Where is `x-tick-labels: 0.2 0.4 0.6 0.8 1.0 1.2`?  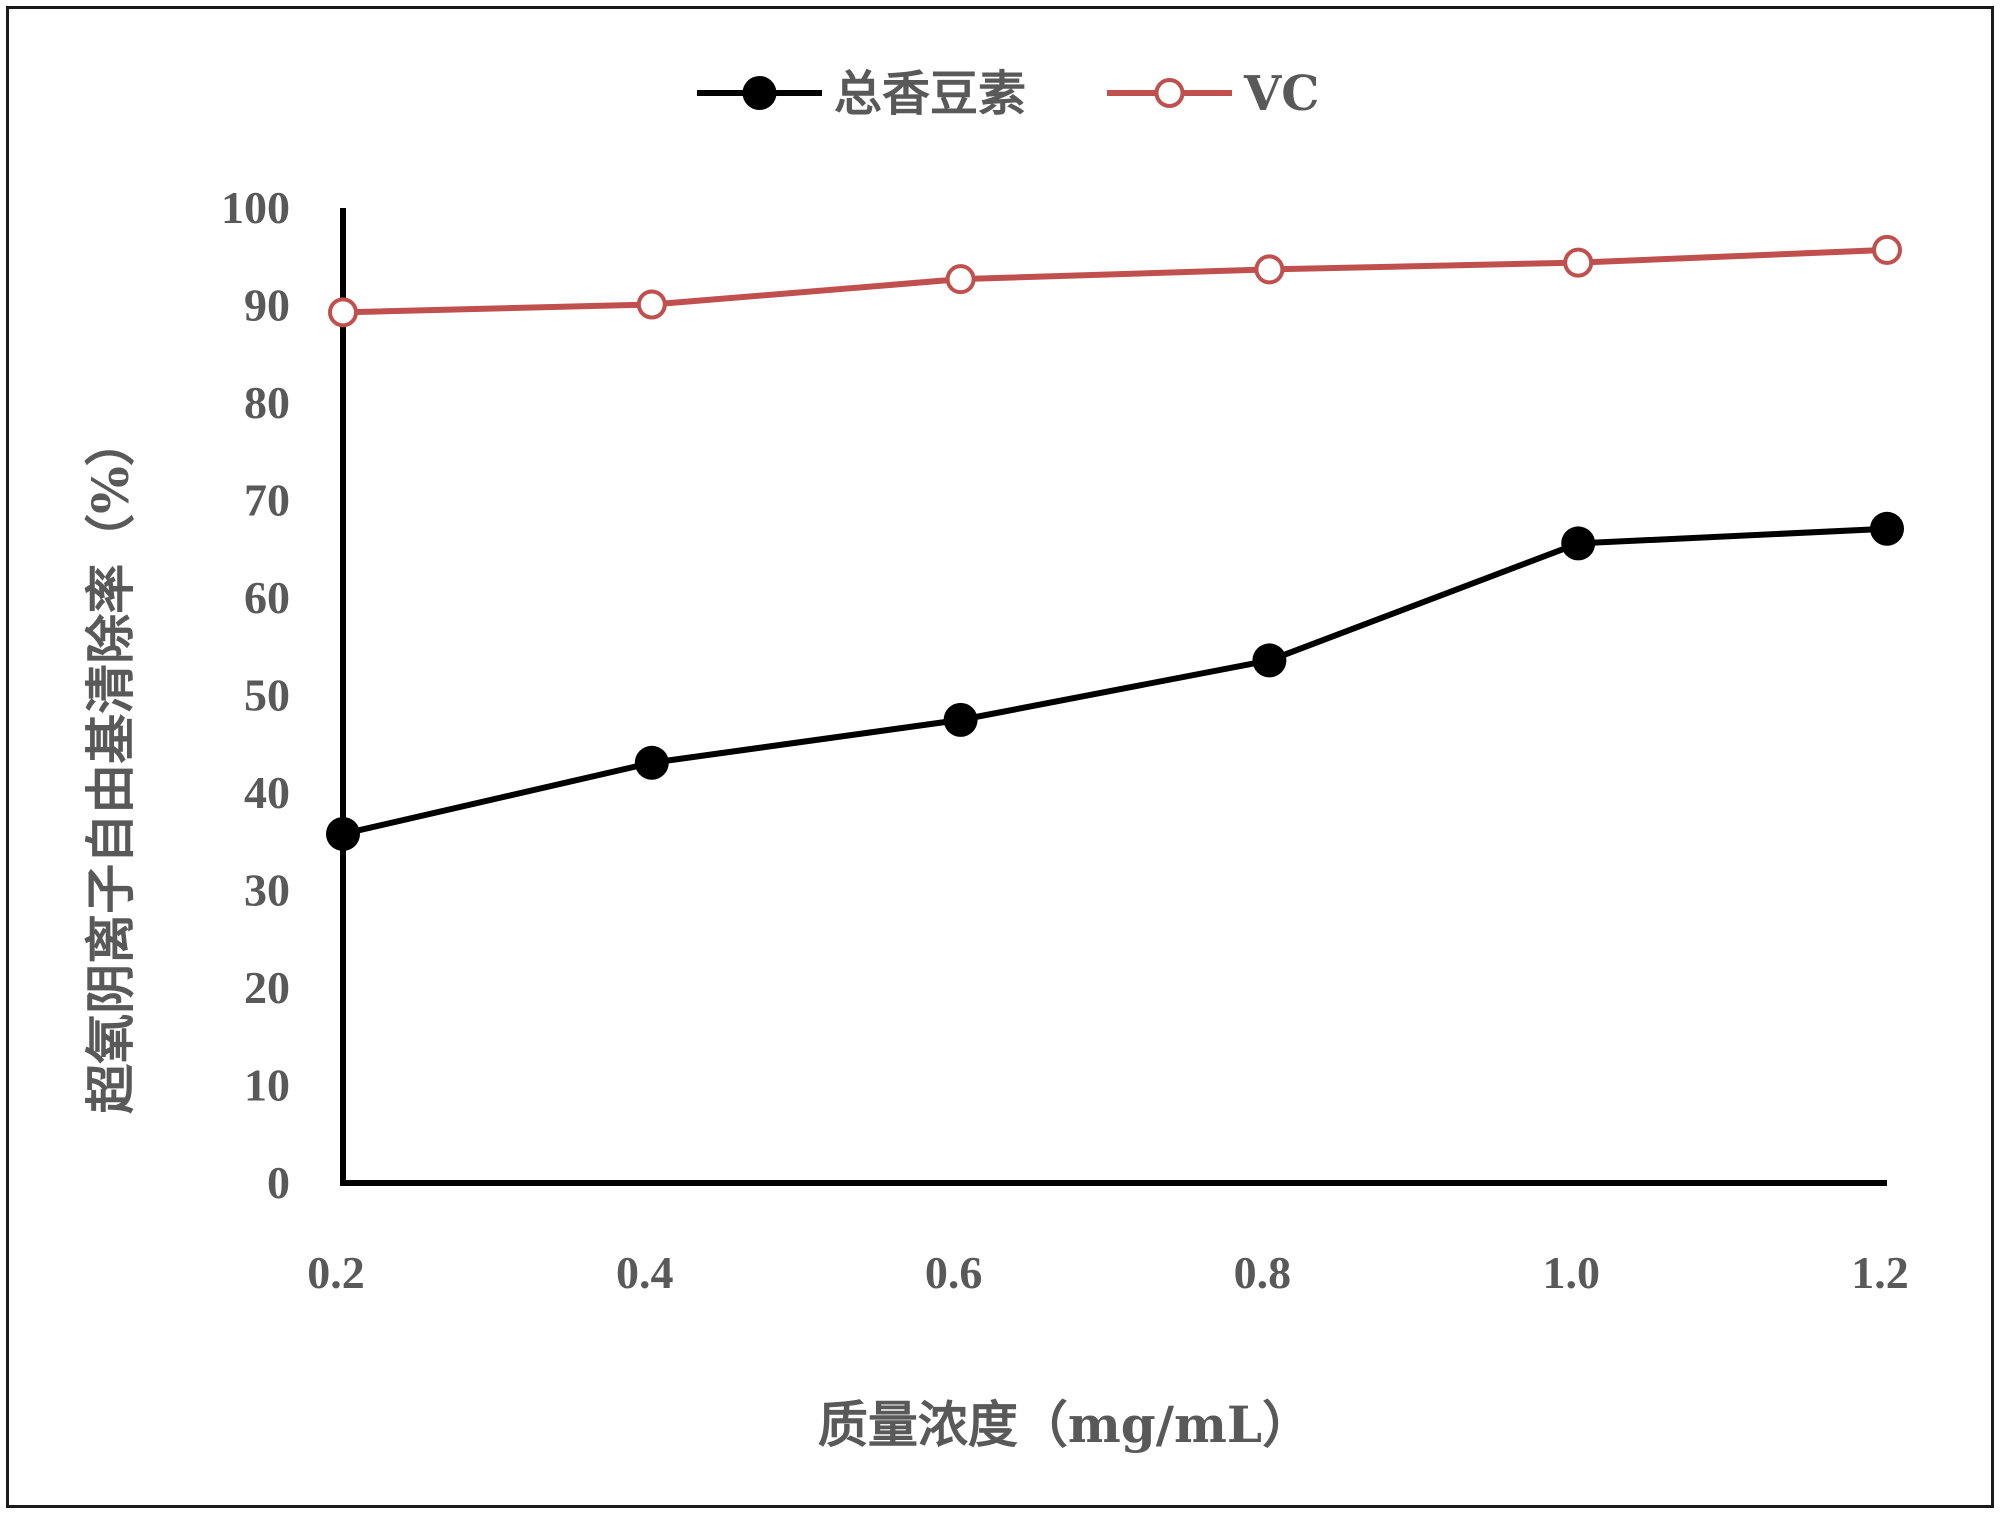
x-tick-labels: 0.2 0.4 0.6 0.8 1.0 1.2 is located at coordinates (1108, 1272).